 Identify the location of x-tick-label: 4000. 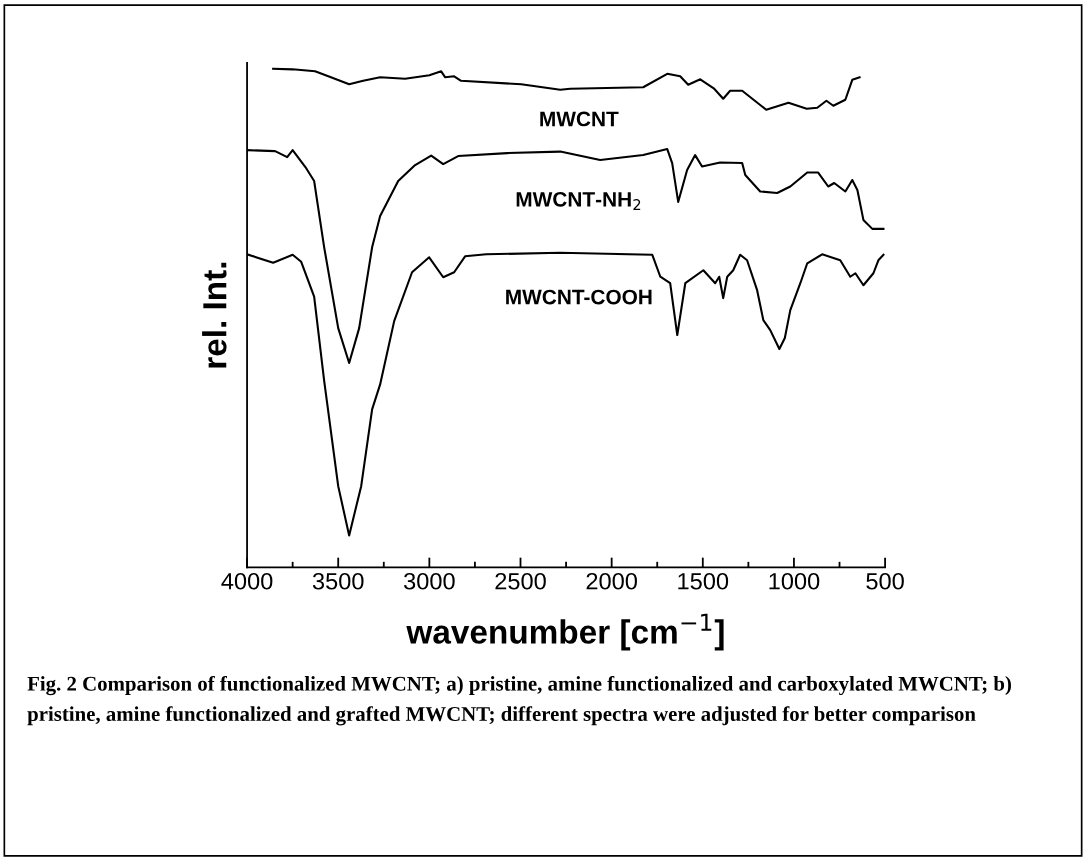
(247, 581).